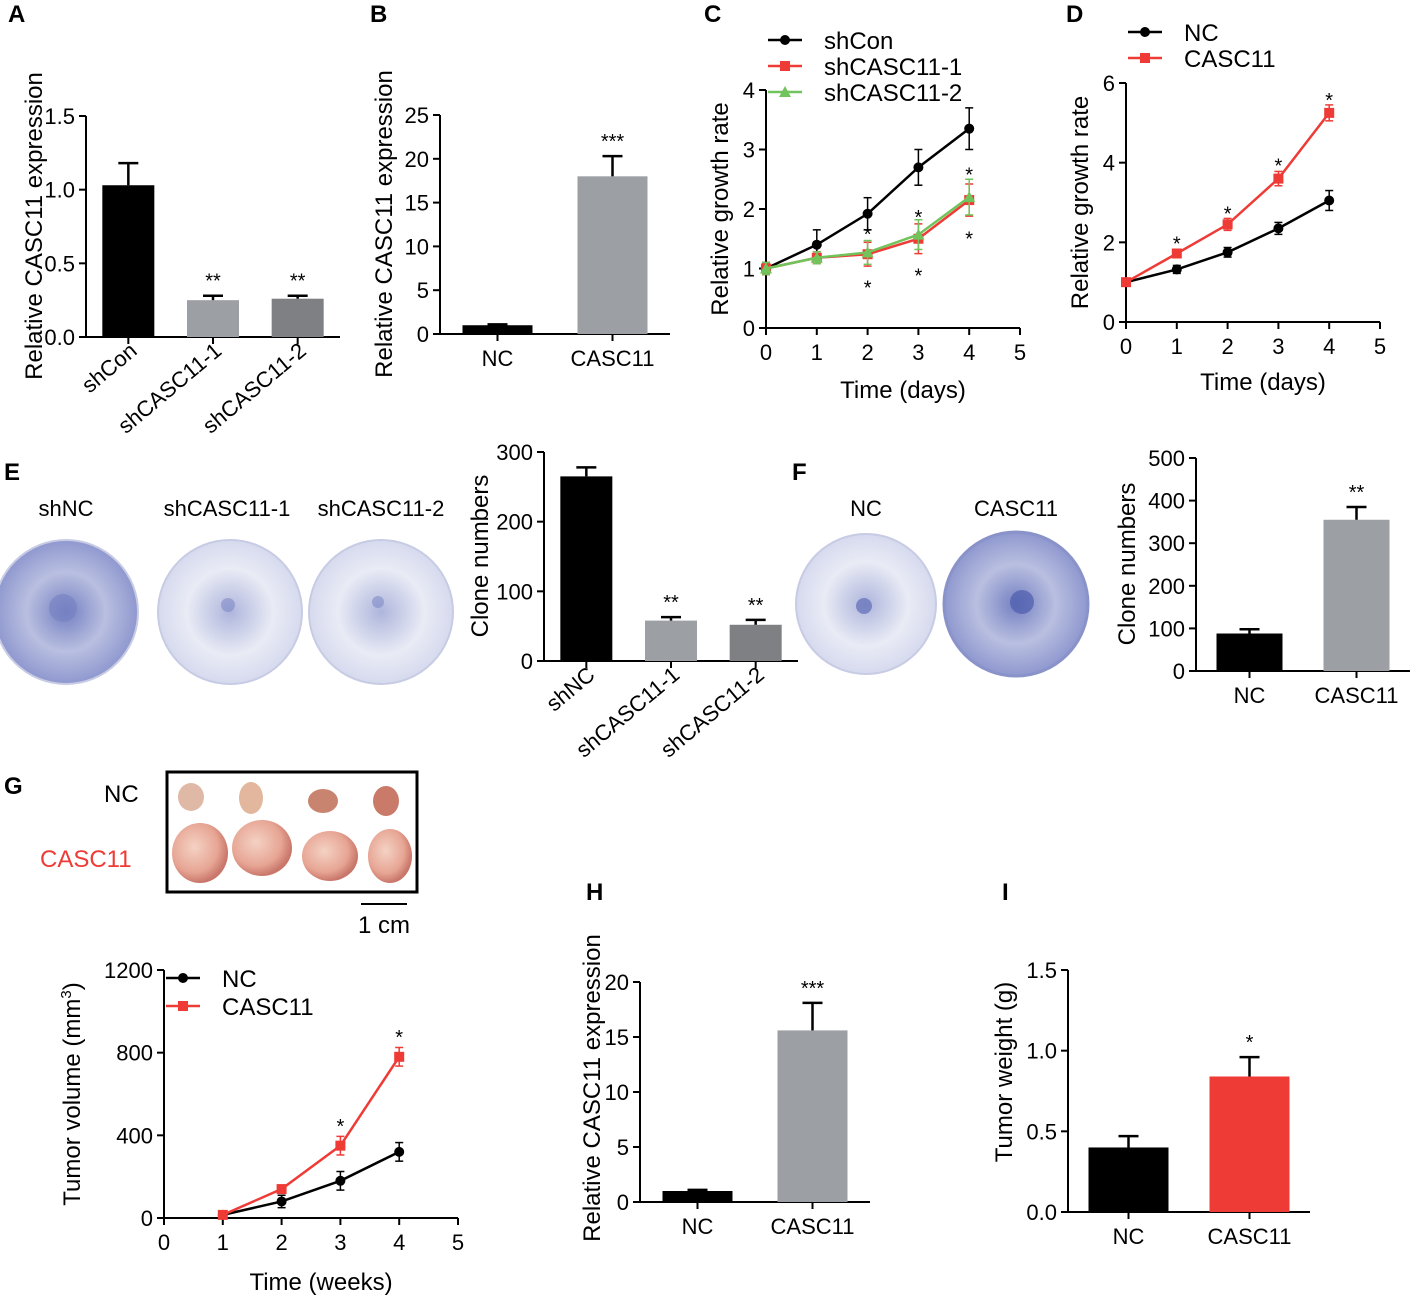 The width and height of the screenshot is (1420, 1297). I want to click on y-tick-label: 6, so click(1109, 83).